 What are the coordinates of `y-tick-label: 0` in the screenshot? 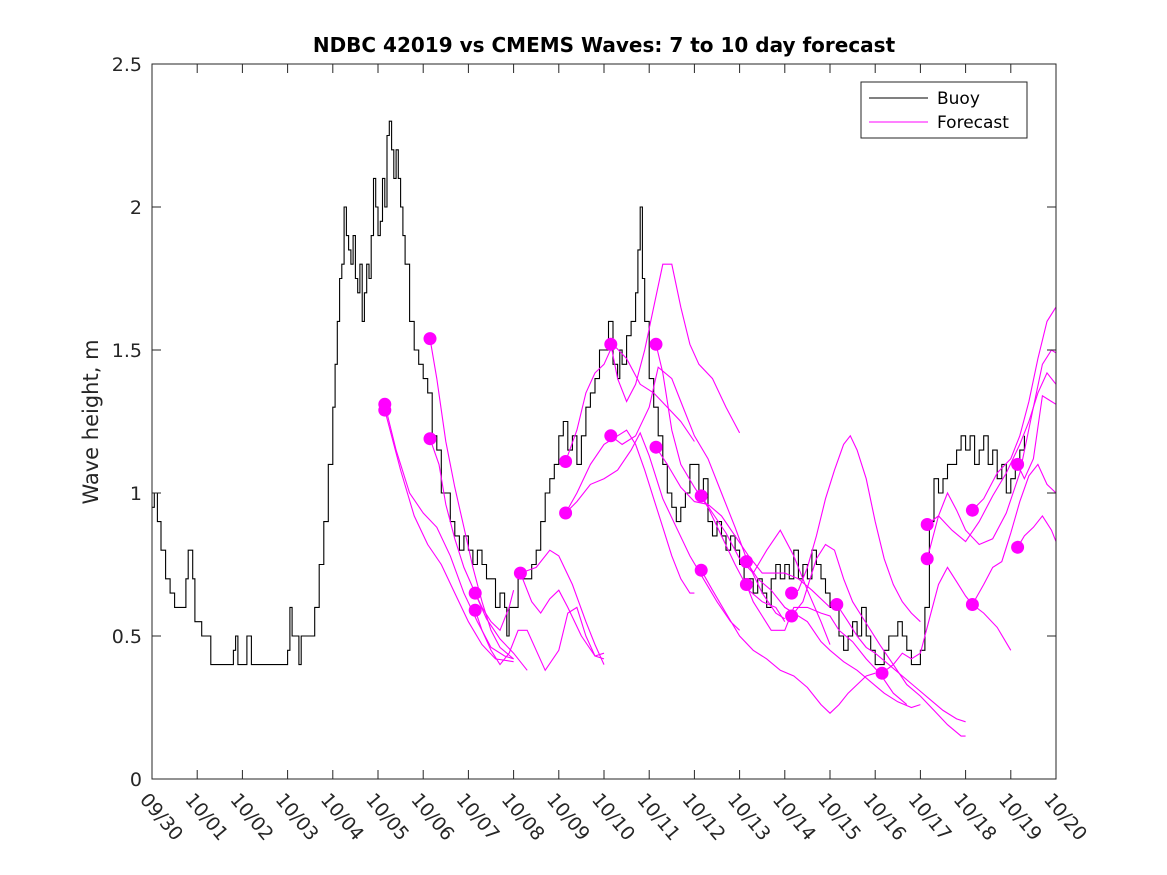 It's located at (136, 780).